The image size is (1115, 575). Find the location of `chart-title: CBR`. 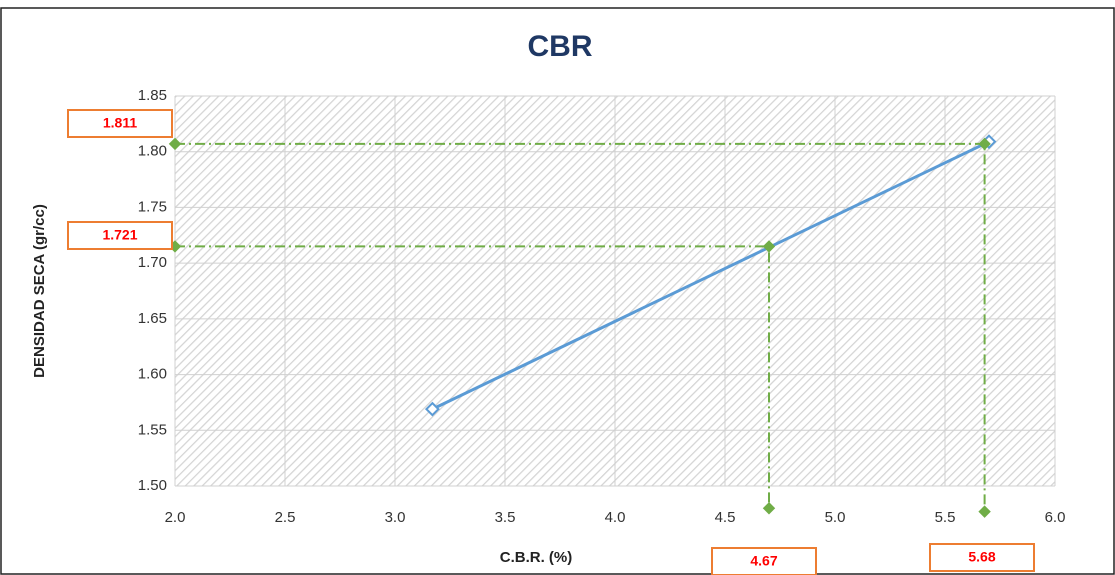

chart-title: CBR is located at coordinates (560, 46).